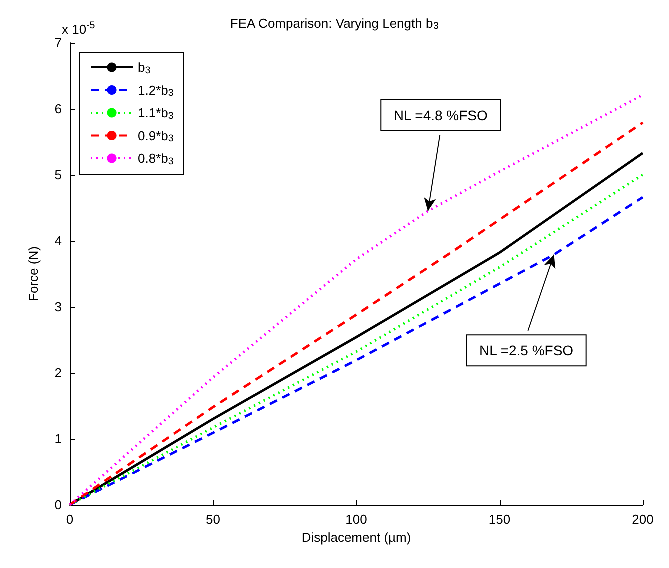  I want to click on y-tick-label: 1, so click(58, 439).